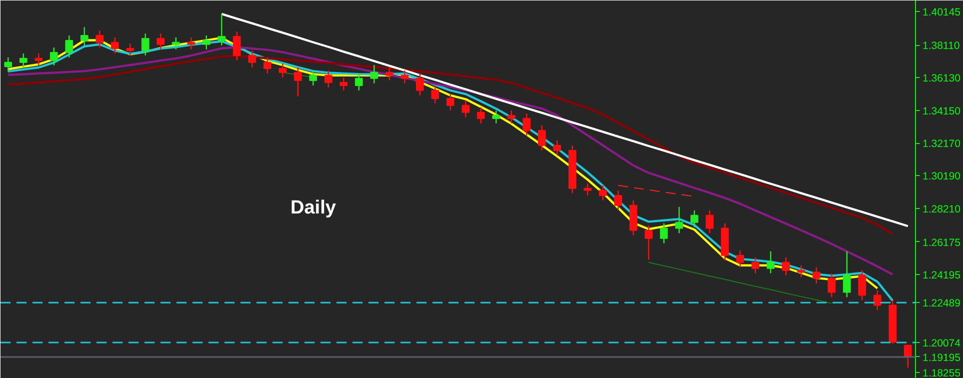 The width and height of the screenshot is (963, 378). Describe the element at coordinates (941, 144) in the screenshot. I see `y-tick-label: 1.32170` at that location.